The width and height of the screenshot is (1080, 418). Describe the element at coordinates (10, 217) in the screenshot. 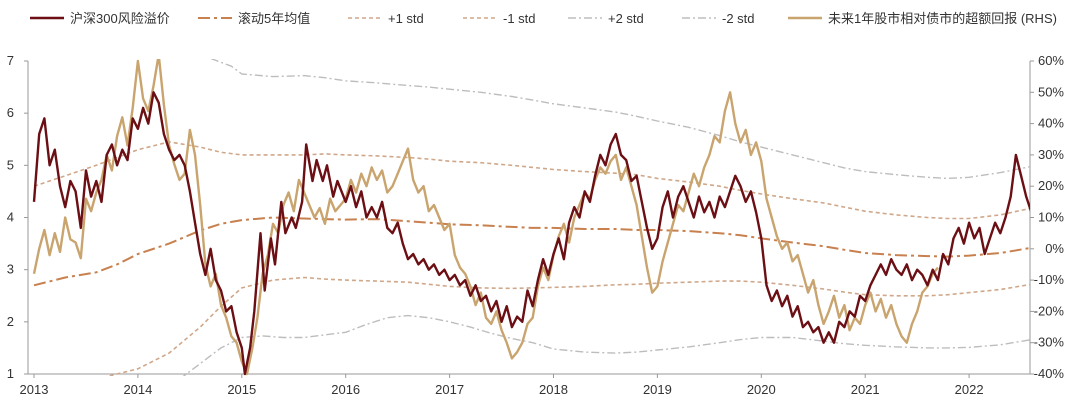

I see `left-y-tick-label: 4` at that location.